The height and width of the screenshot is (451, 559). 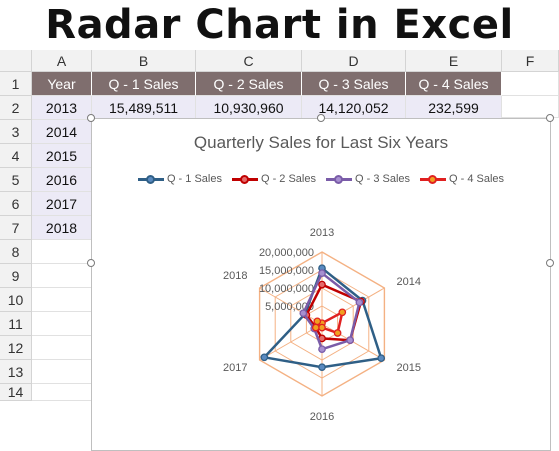 What do you see at coordinates (62, 108) in the screenshot?
I see `cell-a2: 2013` at bounding box center [62, 108].